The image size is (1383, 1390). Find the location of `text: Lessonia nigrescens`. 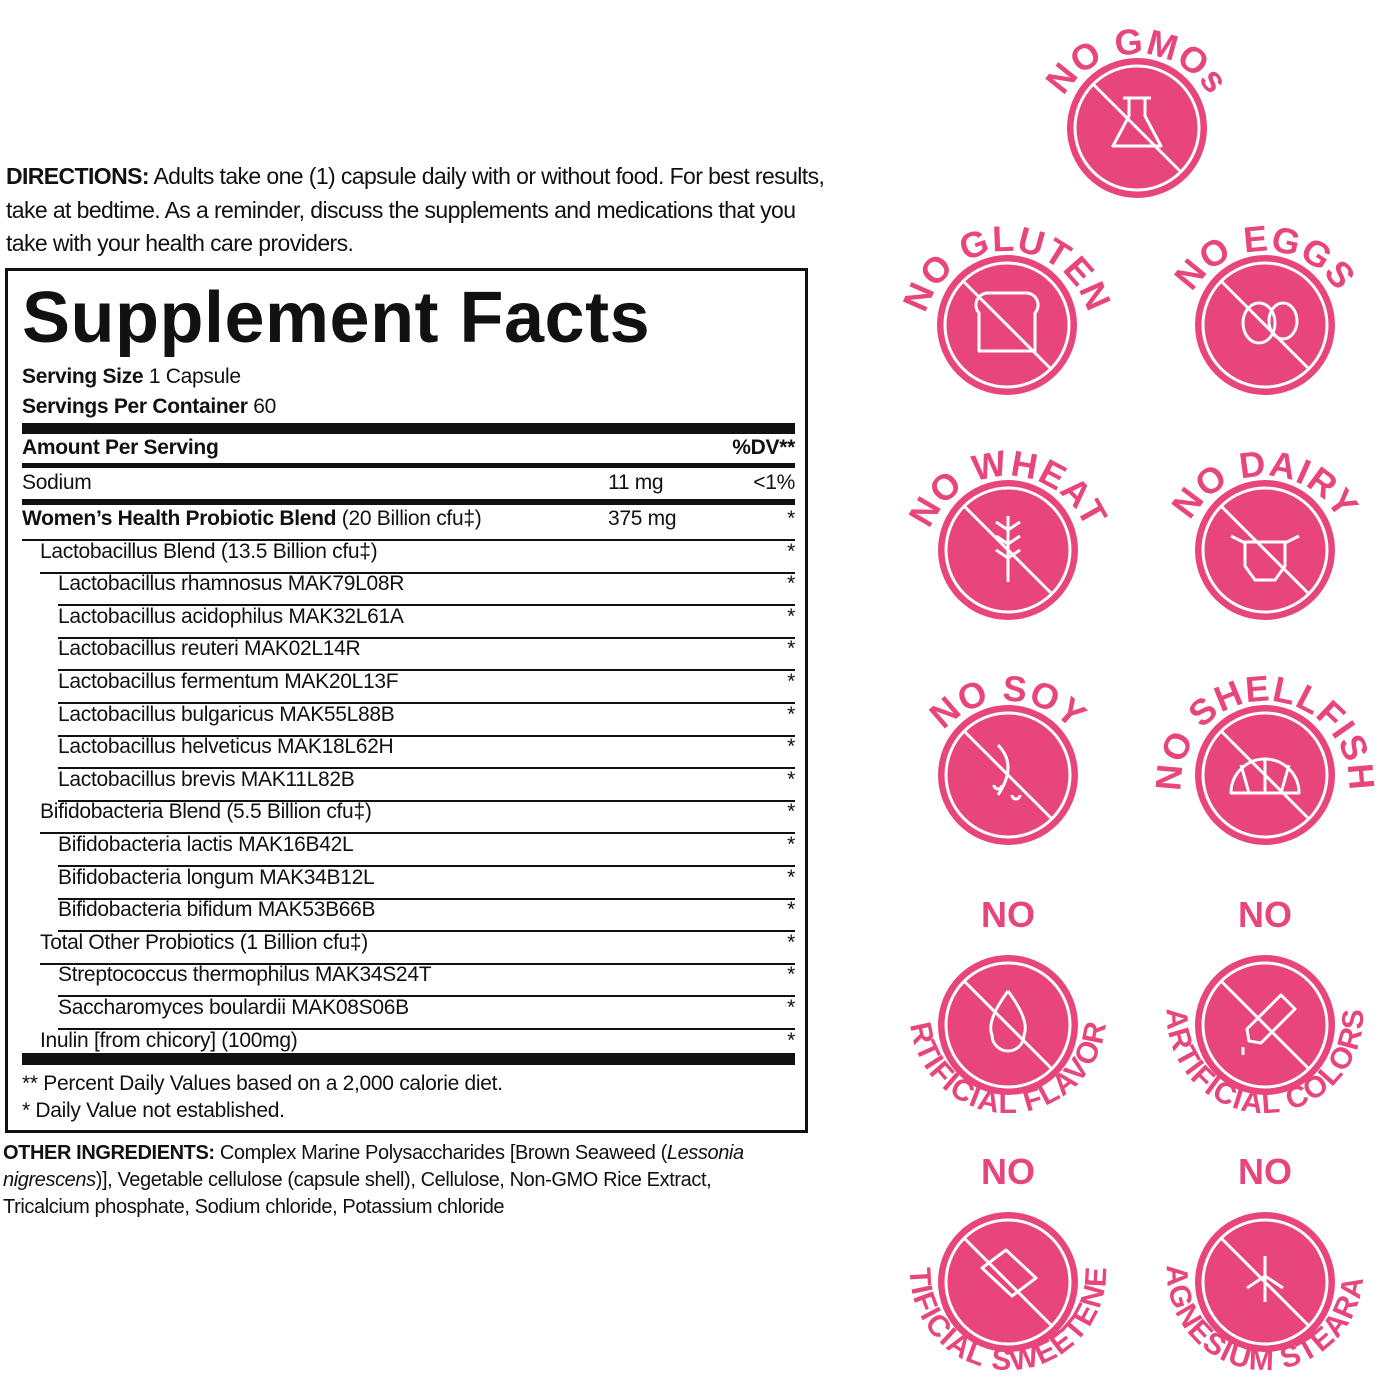

text: Lessonia nigrescens is located at coordinates (373, 1166).